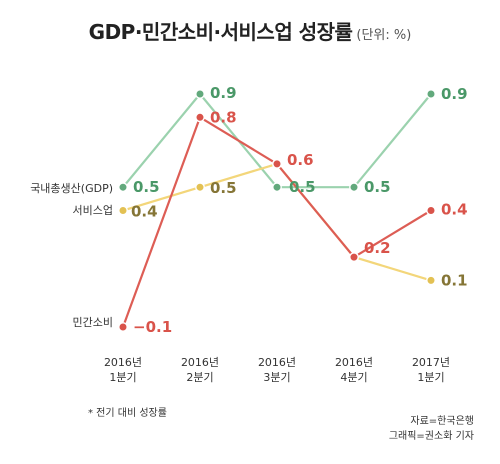 Image resolution: width=500 pixels, height=464 pixels. Describe the element at coordinates (220, 32) in the screenshot. I see `chart-title: GDP·민간소비·서비스업 성장률` at that location.